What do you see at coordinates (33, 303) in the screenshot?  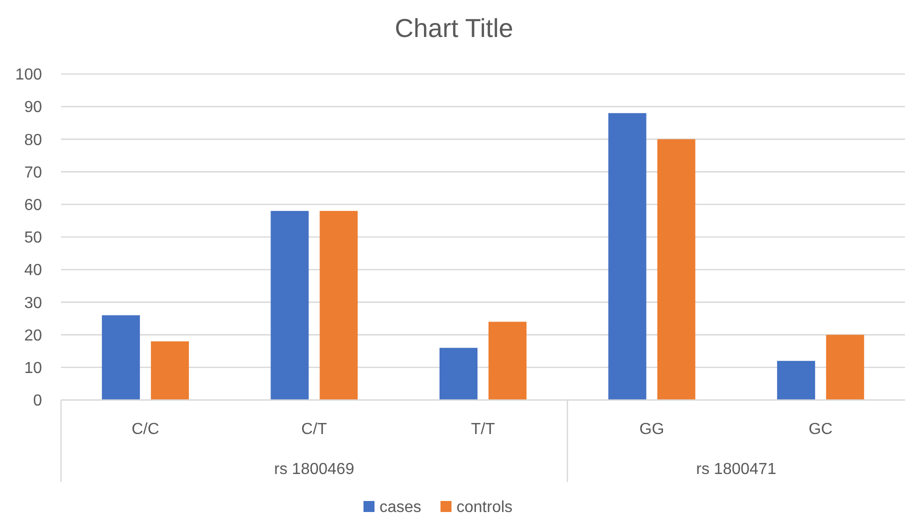 I see `y-tick-label: 30` at bounding box center [33, 303].